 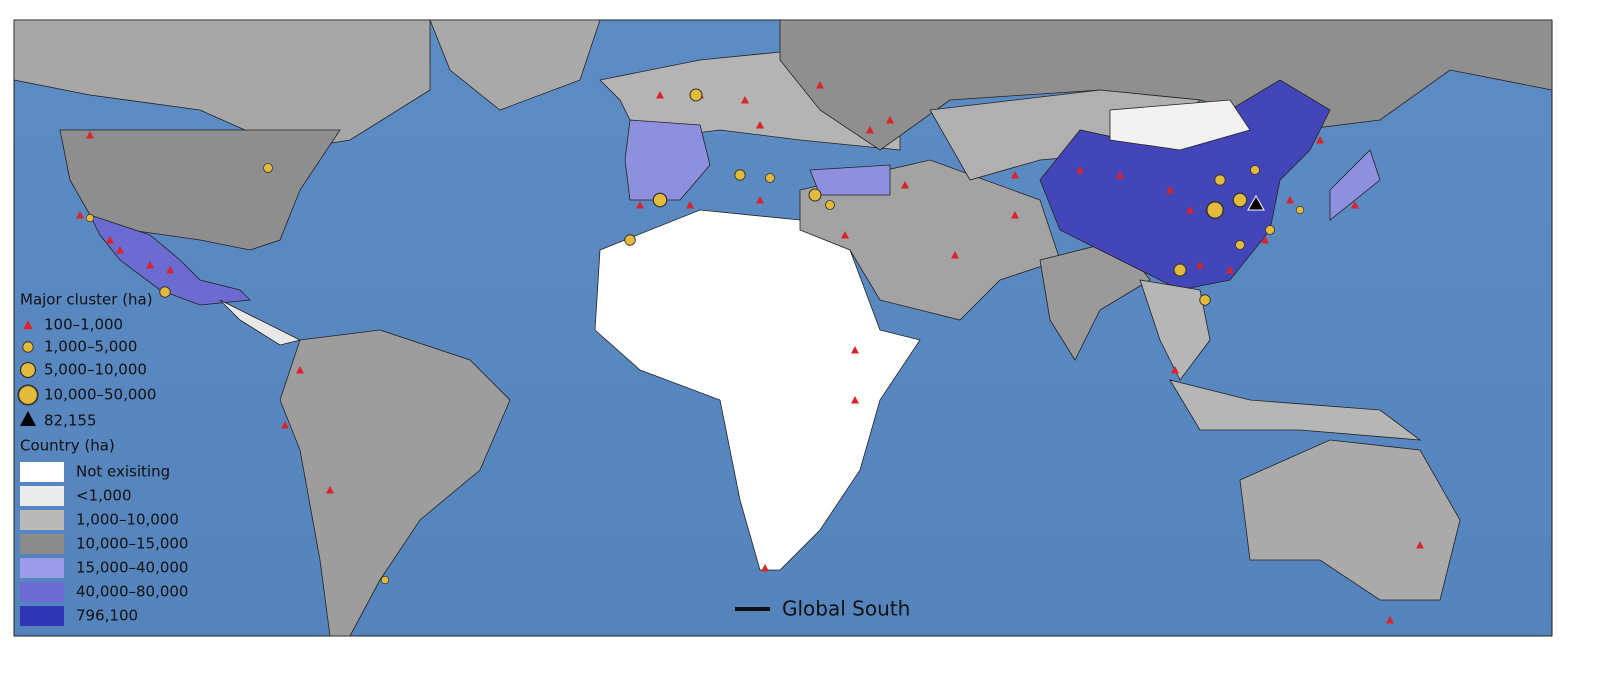 I want to click on legend-label: <1,000, so click(x=104, y=496).